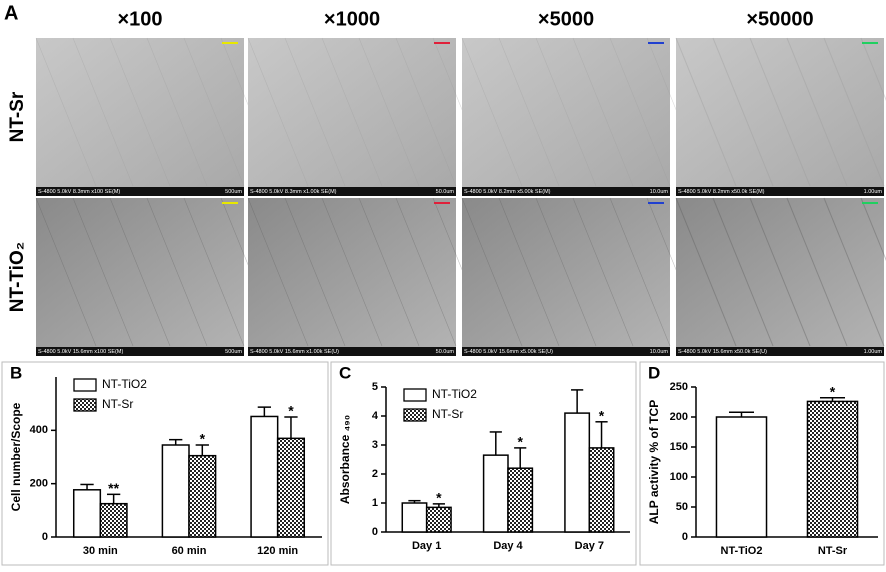 This screenshot has height=572, width=886. Describe the element at coordinates (345, 372) in the screenshot. I see `panel-label: C` at that location.